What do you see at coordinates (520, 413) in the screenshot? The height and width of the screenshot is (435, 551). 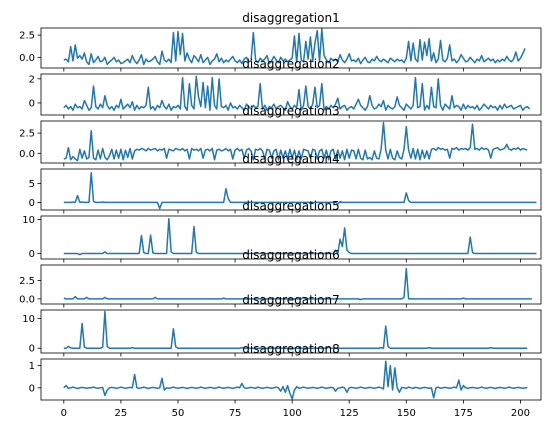 I see `x-tick-label: 200` at bounding box center [520, 413].